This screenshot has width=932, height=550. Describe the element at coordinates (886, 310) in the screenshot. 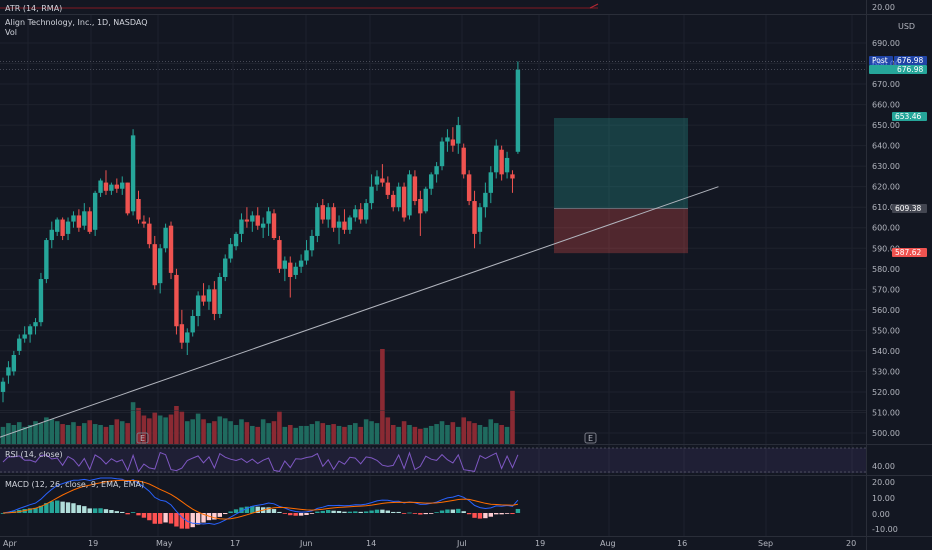

I see `price-tick: 560.00` at that location.